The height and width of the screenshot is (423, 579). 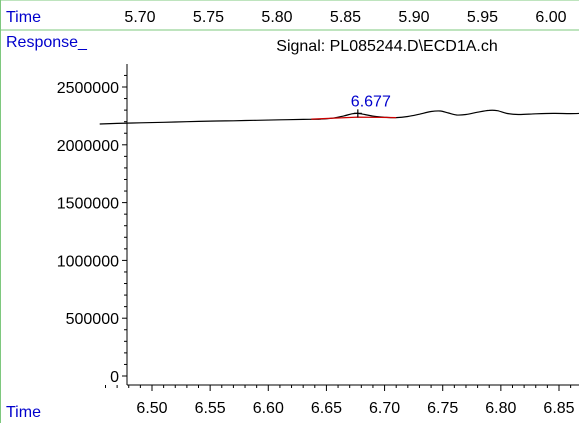 I want to click on integration-baseline, so click(x=354, y=118).